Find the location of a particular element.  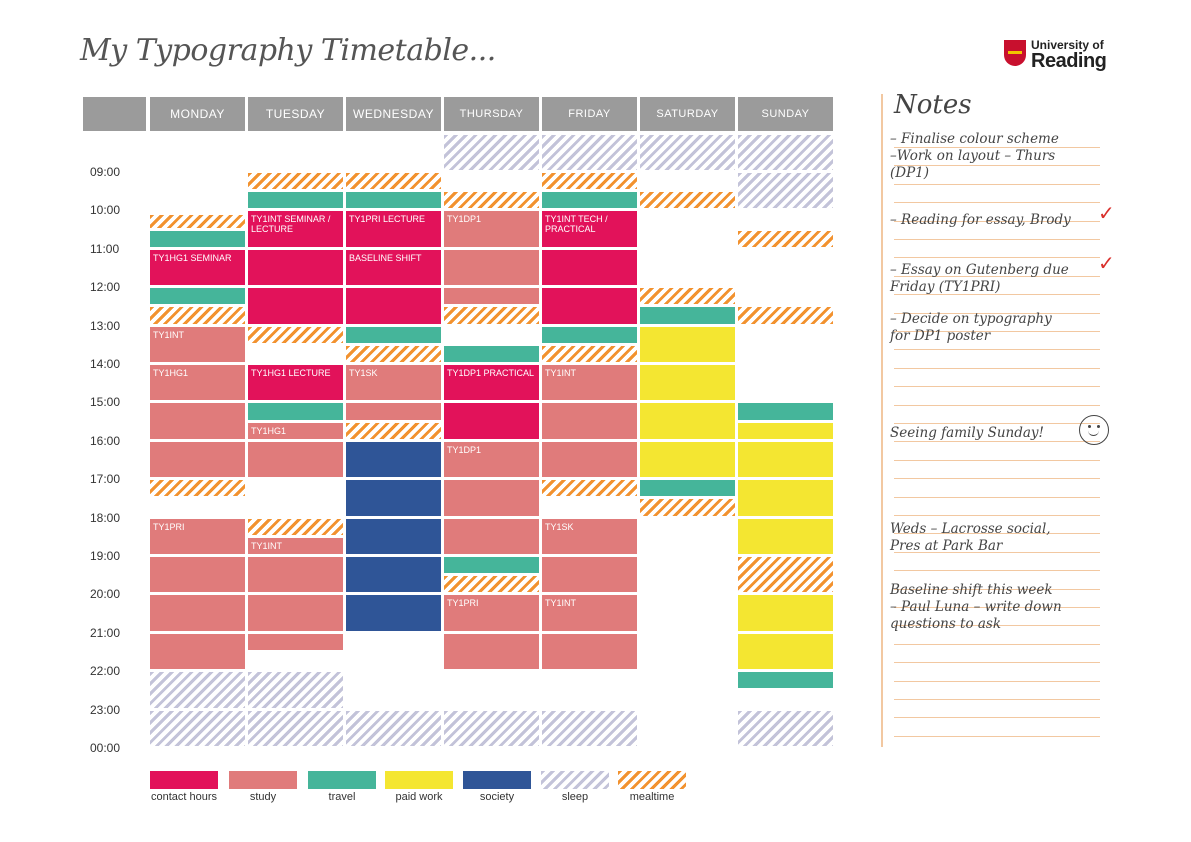

block-label: TY1HG1 LECTURE is located at coordinates (291, 373).